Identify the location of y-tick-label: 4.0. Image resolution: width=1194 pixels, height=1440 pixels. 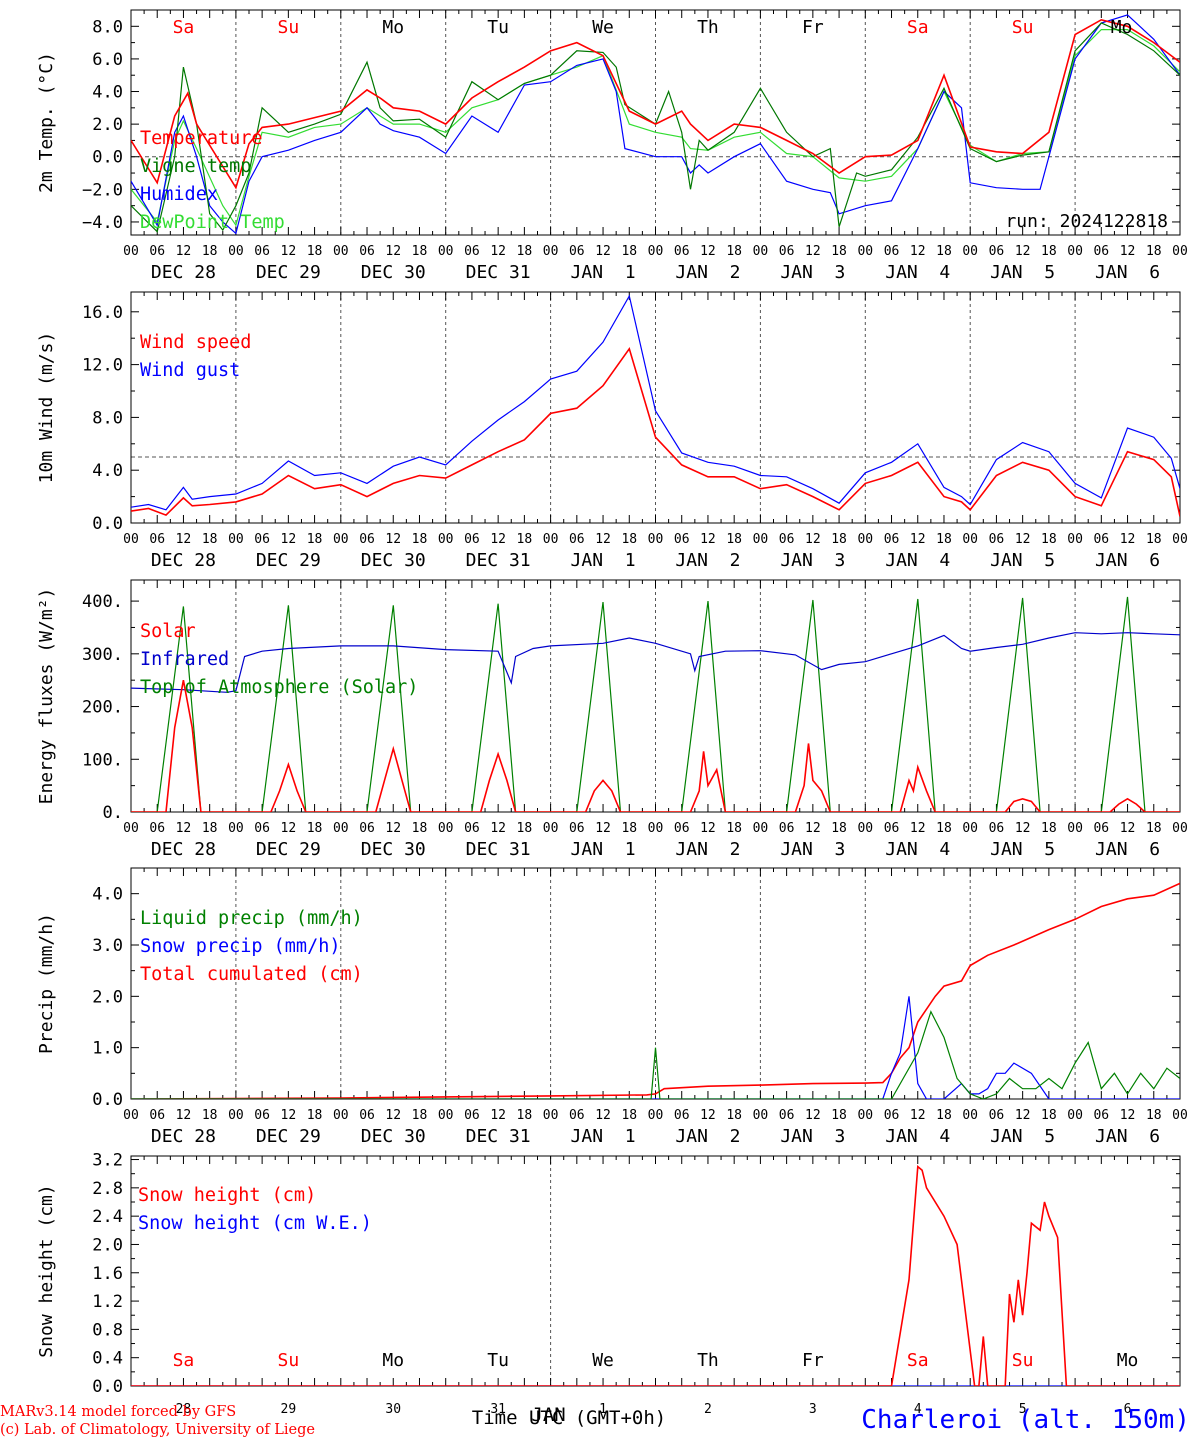
(107, 471).